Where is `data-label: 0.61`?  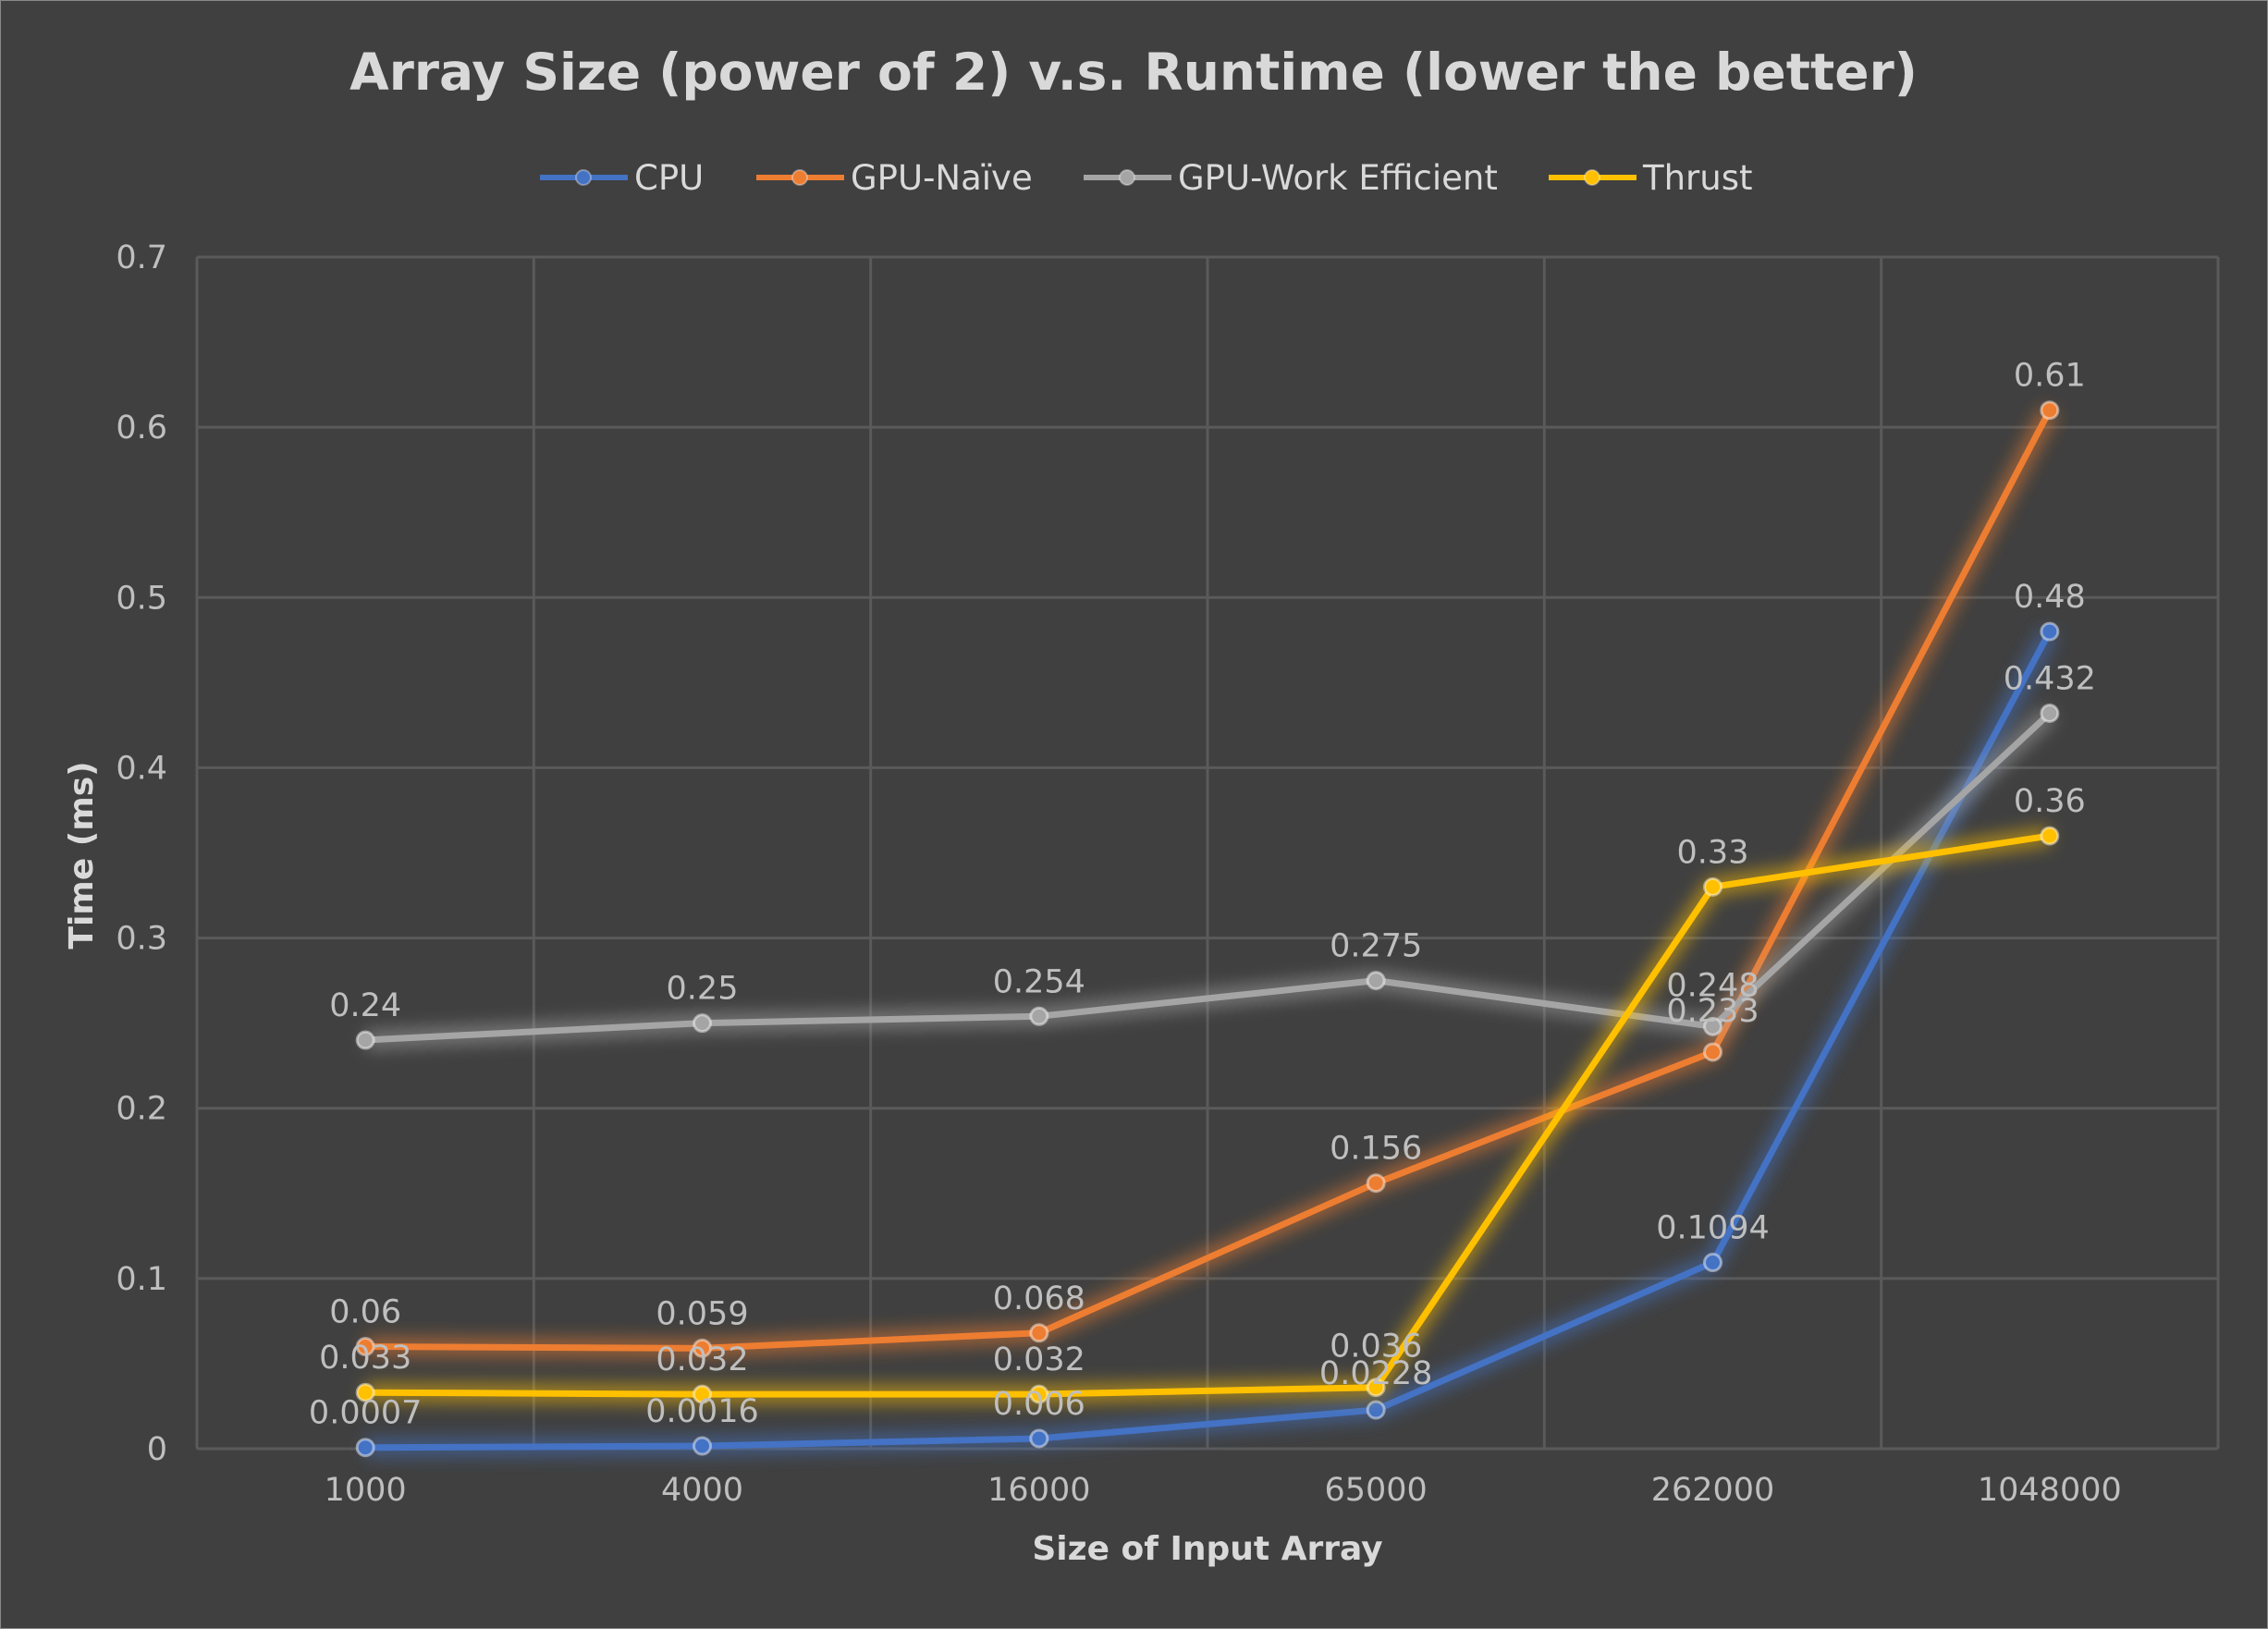 data-label: 0.61 is located at coordinates (2050, 376).